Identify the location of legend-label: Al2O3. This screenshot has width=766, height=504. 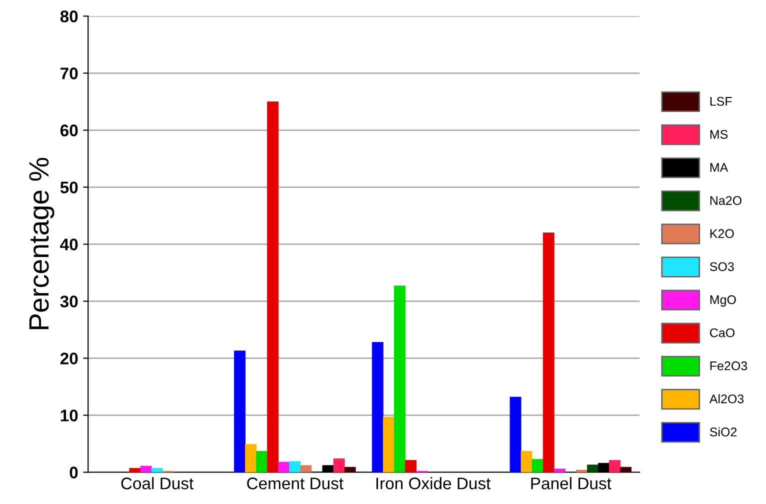
(726, 399).